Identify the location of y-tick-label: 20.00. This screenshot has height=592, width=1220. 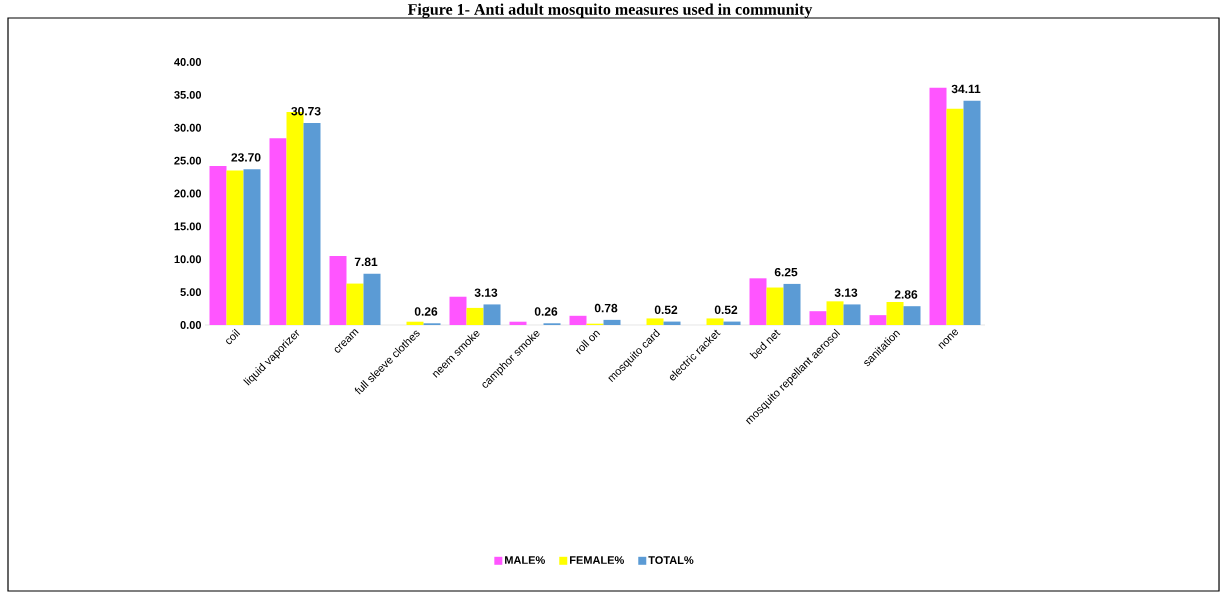
(188, 193).